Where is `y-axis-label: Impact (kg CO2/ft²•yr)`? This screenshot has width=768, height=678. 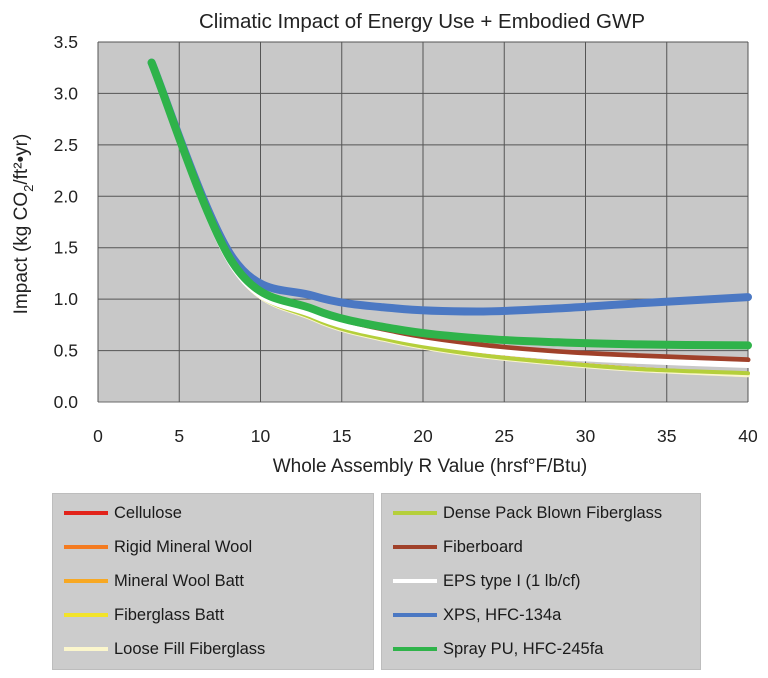
y-axis-label: Impact (kg CO2/ft²•yr) is located at coordinates (23, 224).